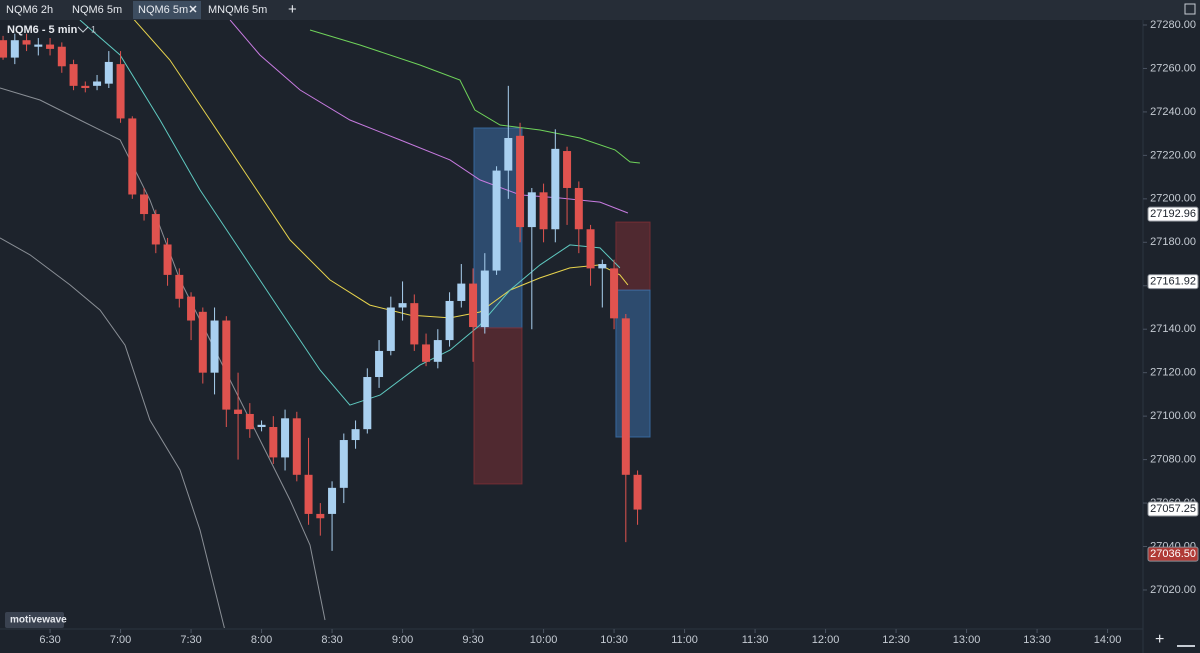 The width and height of the screenshot is (1200, 653). Describe the element at coordinates (498, 406) in the screenshot. I see `position-box` at that location.